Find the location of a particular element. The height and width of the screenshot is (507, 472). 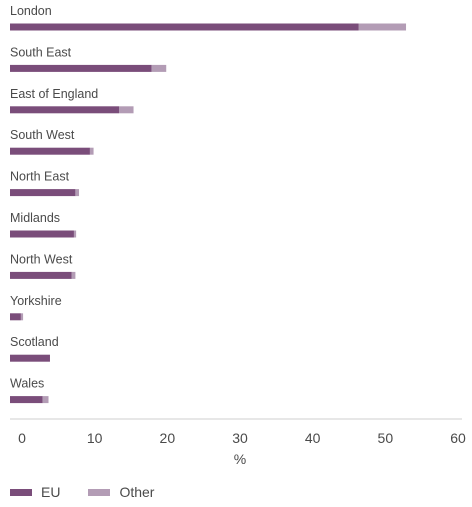

category-label-scotland: Scotland is located at coordinates (34, 342).